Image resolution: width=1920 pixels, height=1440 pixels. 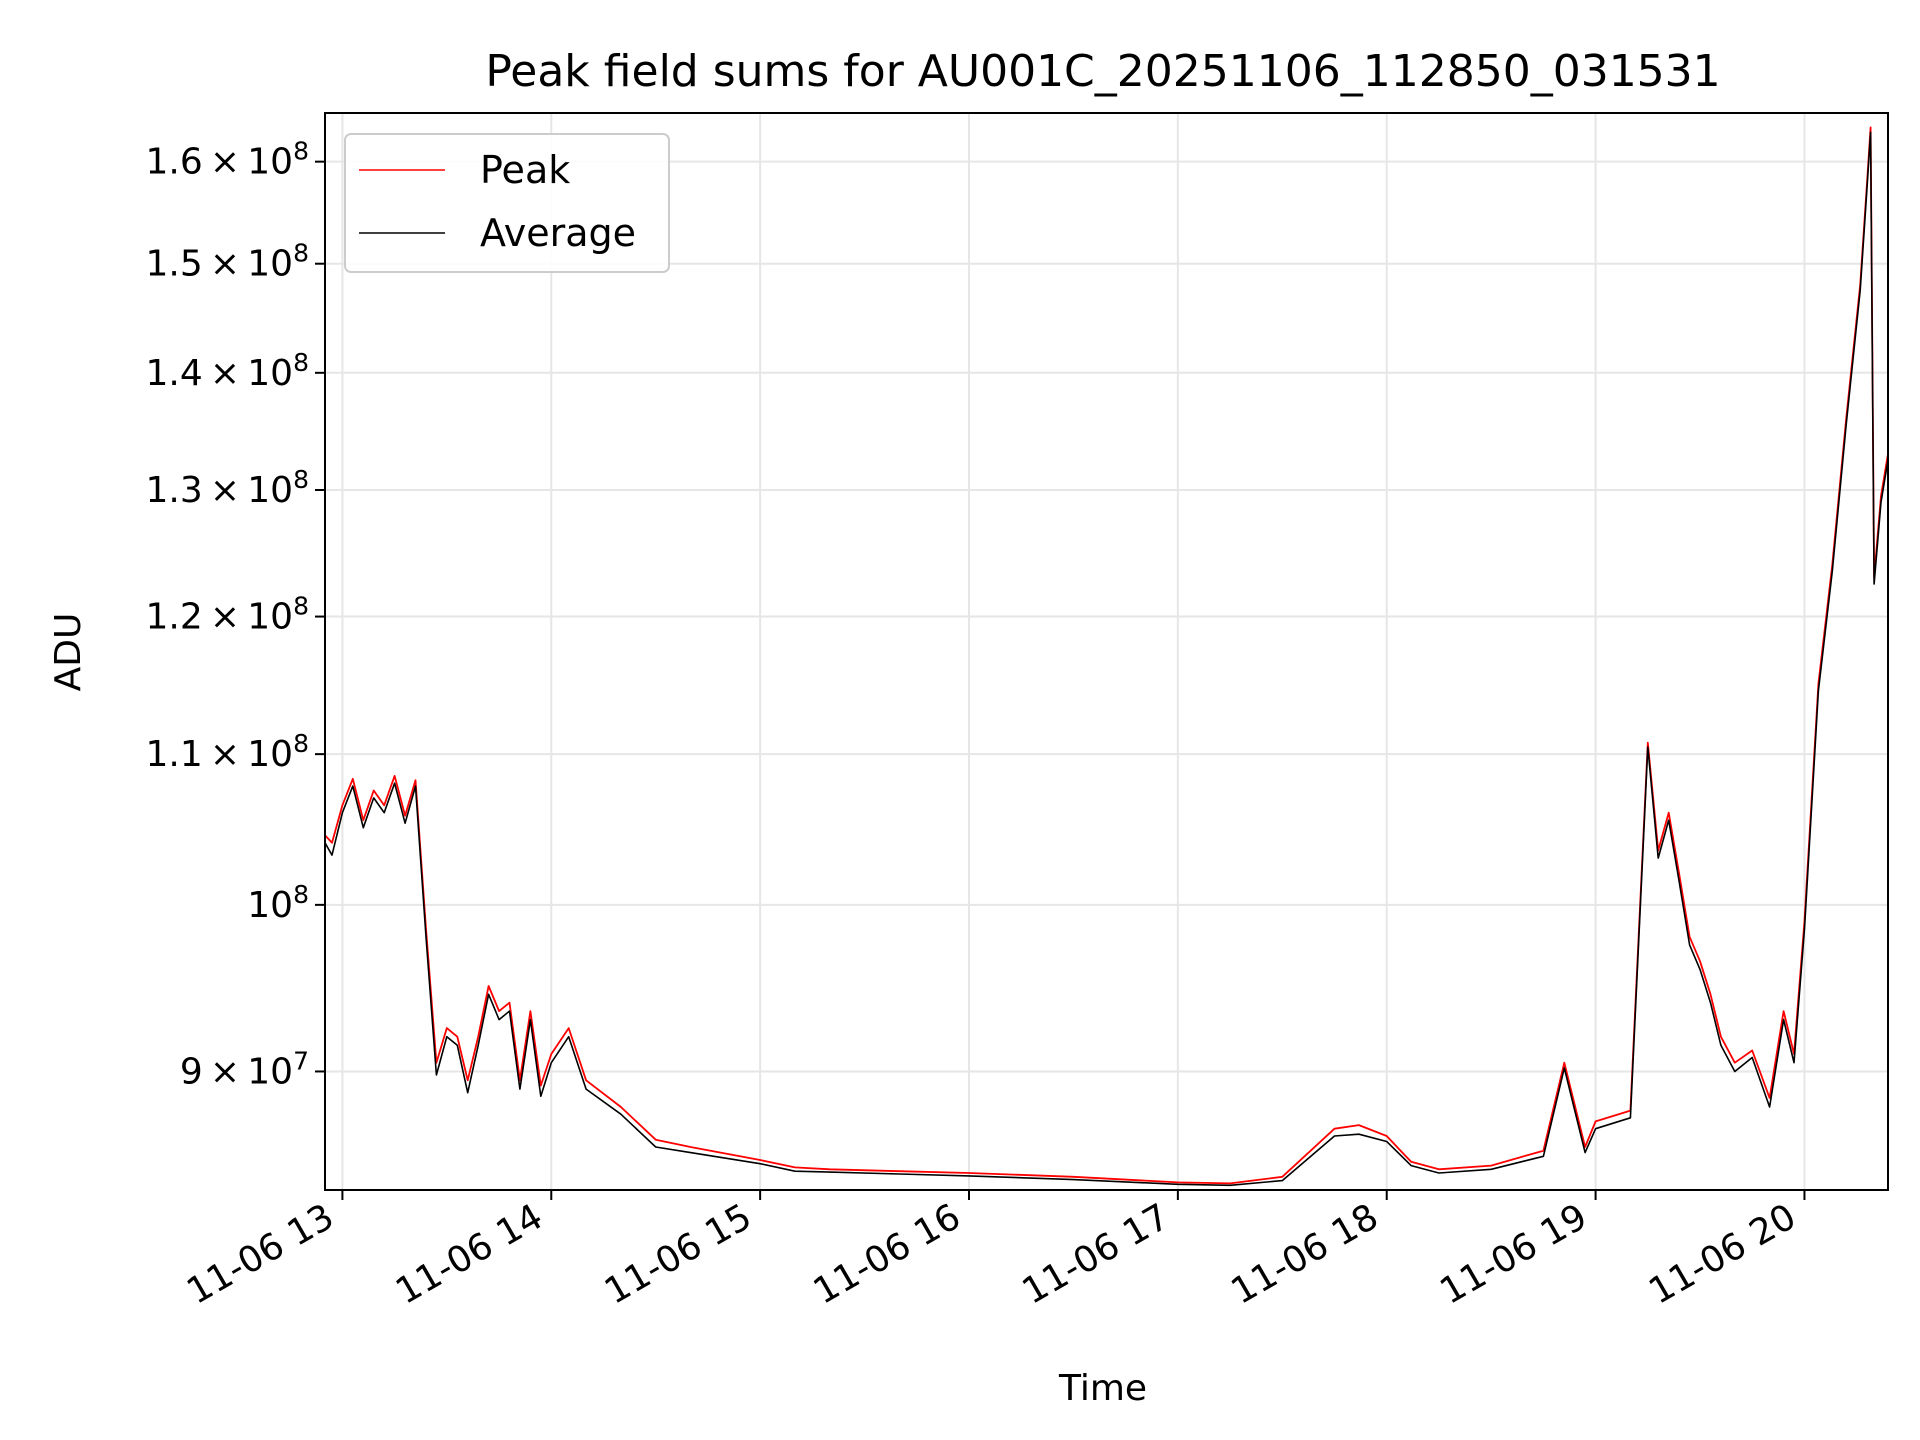 I want to click on x-axis-label: Time, so click(x=1102, y=1388).